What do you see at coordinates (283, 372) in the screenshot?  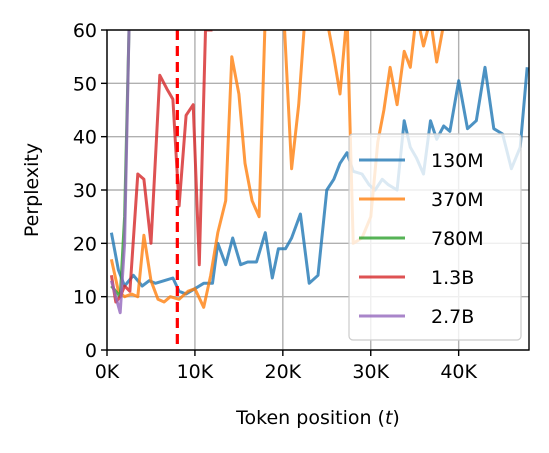 I see `x-tick-label: 20K` at bounding box center [283, 372].